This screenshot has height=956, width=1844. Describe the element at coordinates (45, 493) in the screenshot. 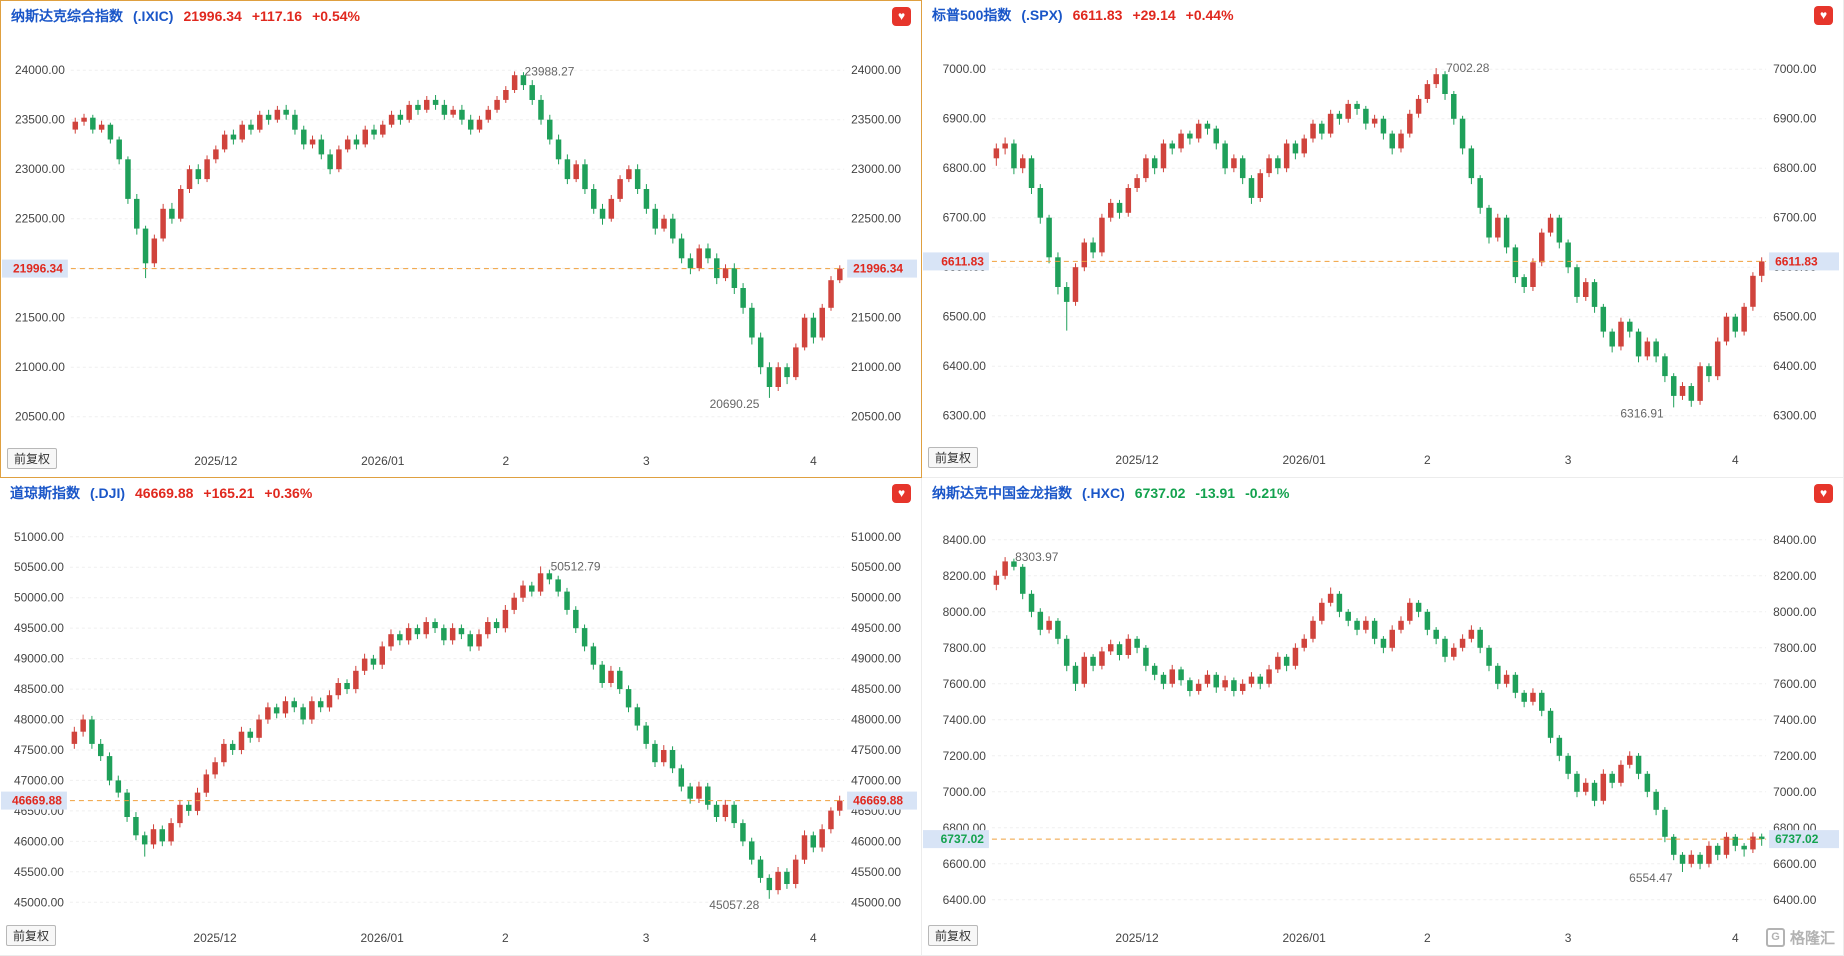

I see `index-name: 道琼斯指数` at that location.